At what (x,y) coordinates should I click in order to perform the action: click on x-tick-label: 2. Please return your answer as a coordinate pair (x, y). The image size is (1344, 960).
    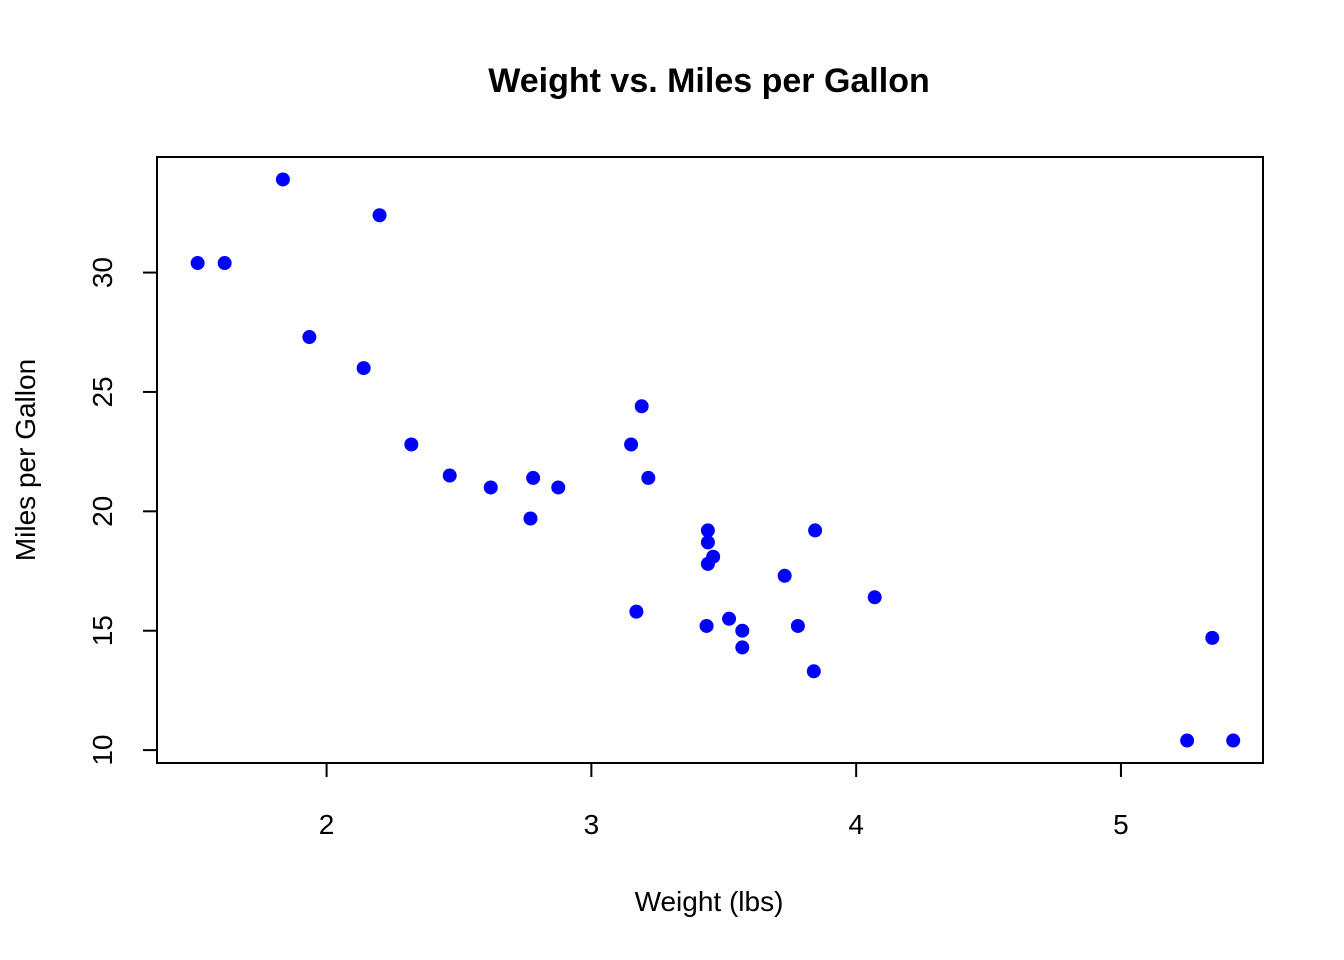
    Looking at the image, I should click on (327, 824).